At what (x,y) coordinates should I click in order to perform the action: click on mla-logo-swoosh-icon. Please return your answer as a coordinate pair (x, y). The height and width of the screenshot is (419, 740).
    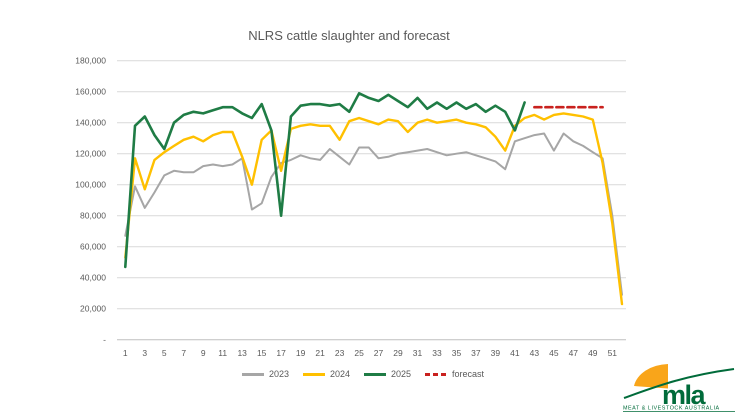
    Looking at the image, I should click on (679, 383).